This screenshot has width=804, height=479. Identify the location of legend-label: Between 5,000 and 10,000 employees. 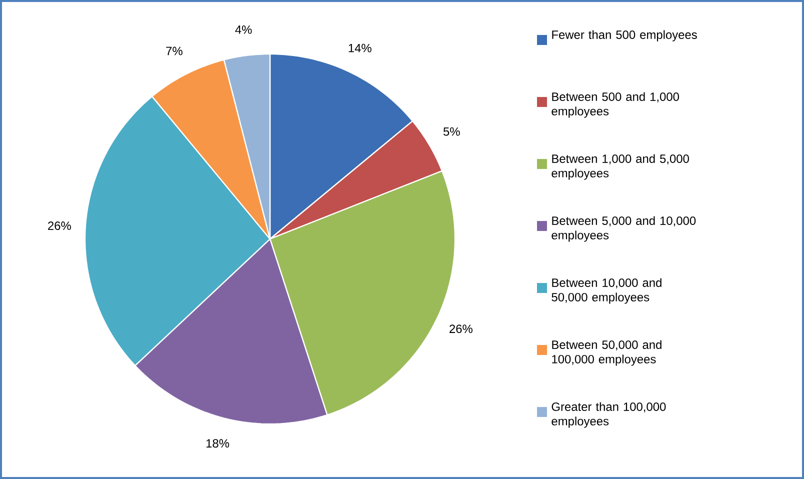
(624, 229).